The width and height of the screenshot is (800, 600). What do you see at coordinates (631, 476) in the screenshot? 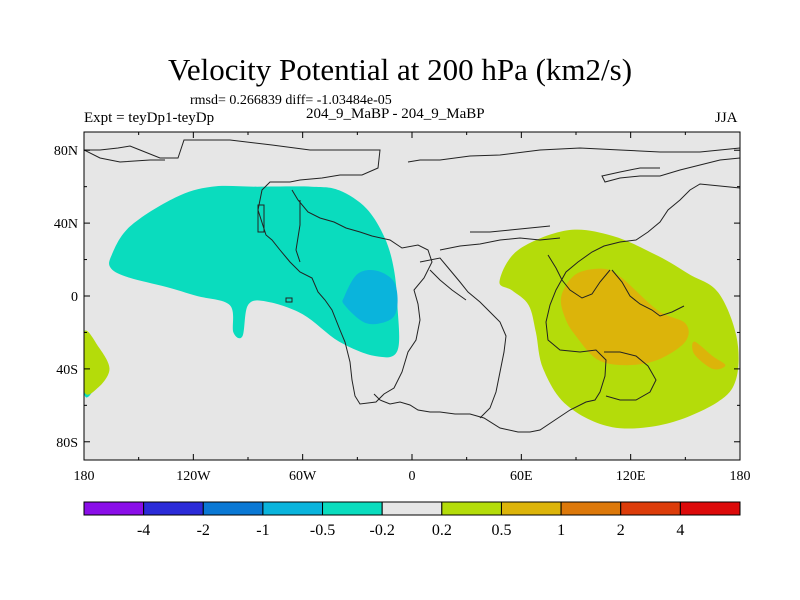
I see `x-tick-label-5: 120E` at bounding box center [631, 476].